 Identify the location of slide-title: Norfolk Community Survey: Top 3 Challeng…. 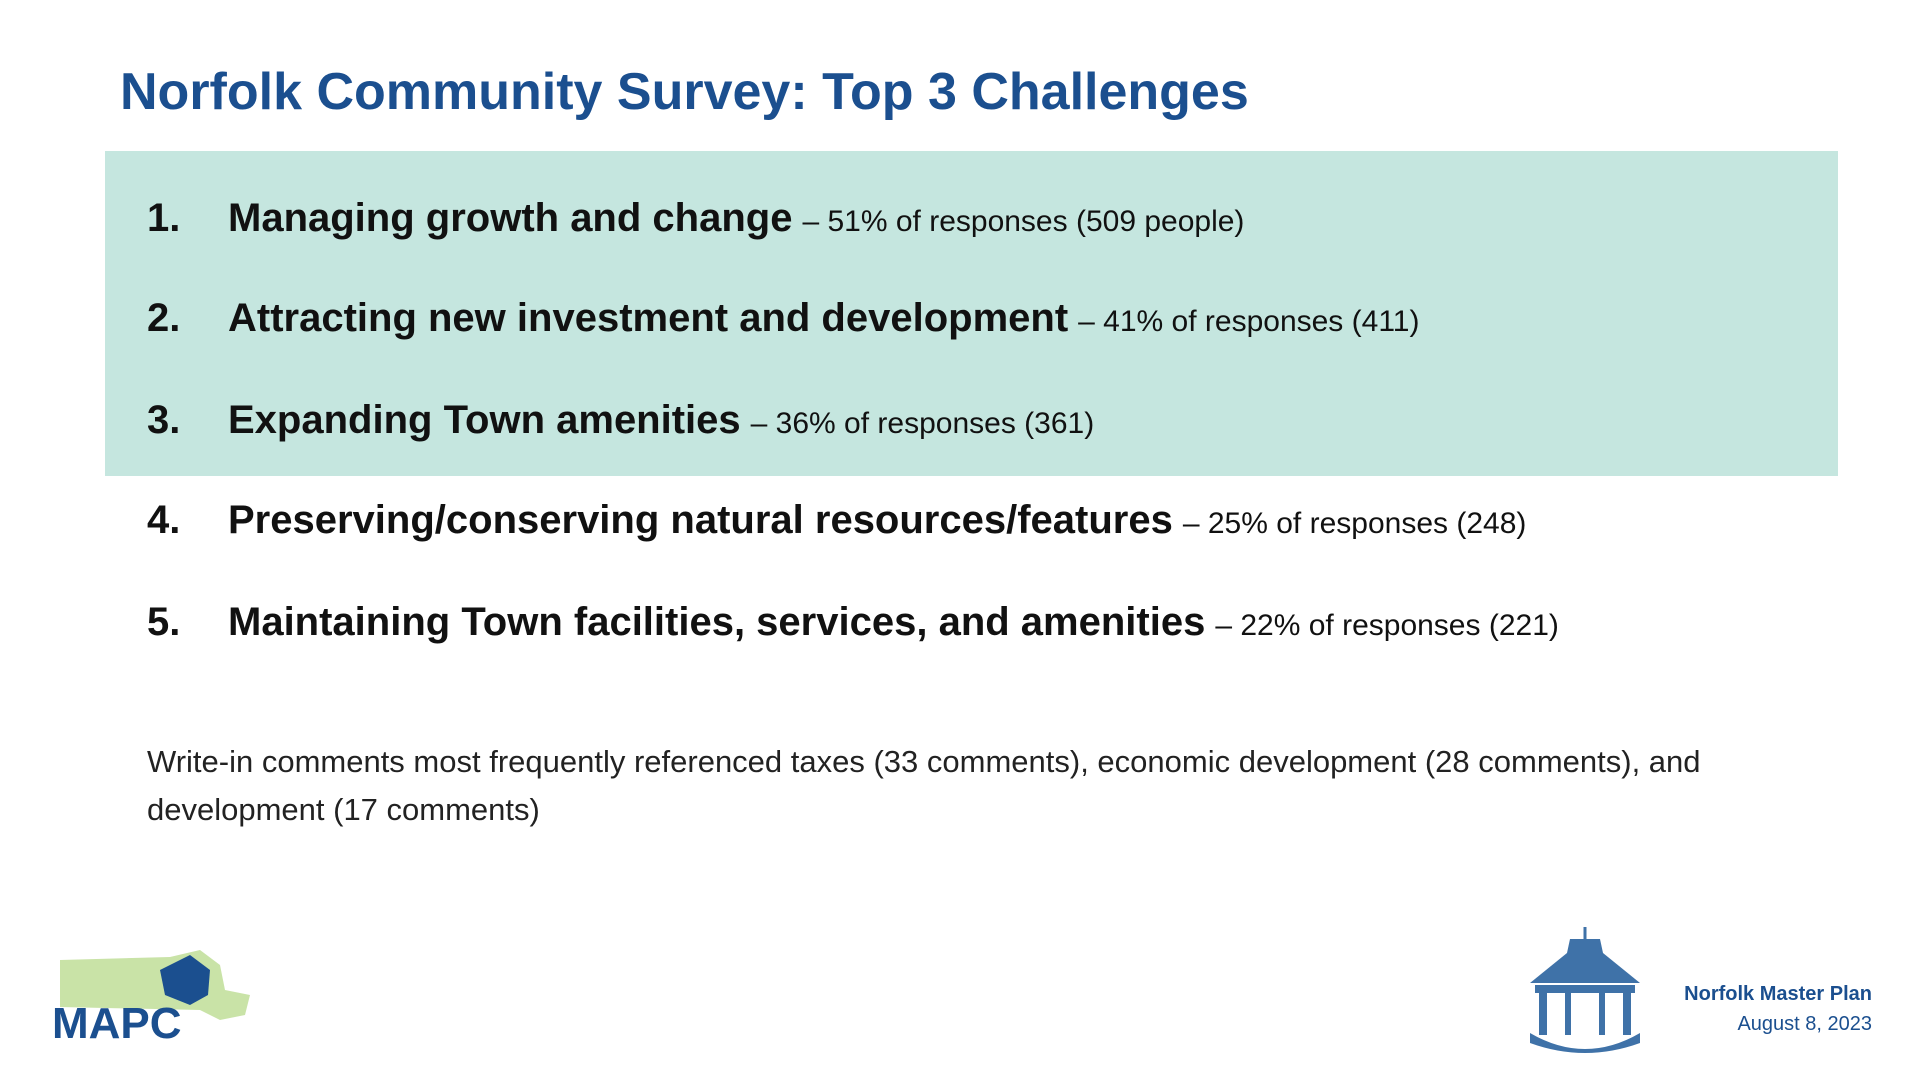
(684, 92).